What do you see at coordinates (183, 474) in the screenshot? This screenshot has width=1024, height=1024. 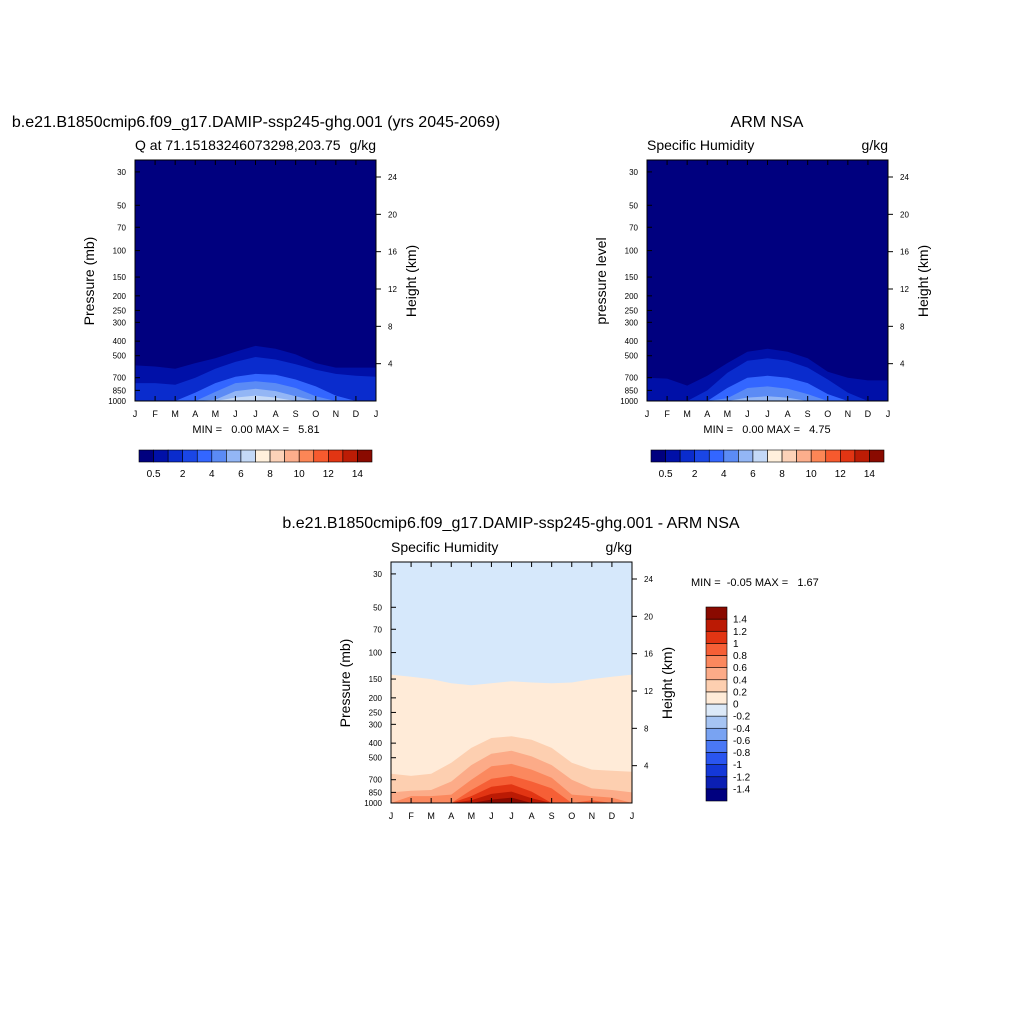 I see `colorbar-label: 2` at bounding box center [183, 474].